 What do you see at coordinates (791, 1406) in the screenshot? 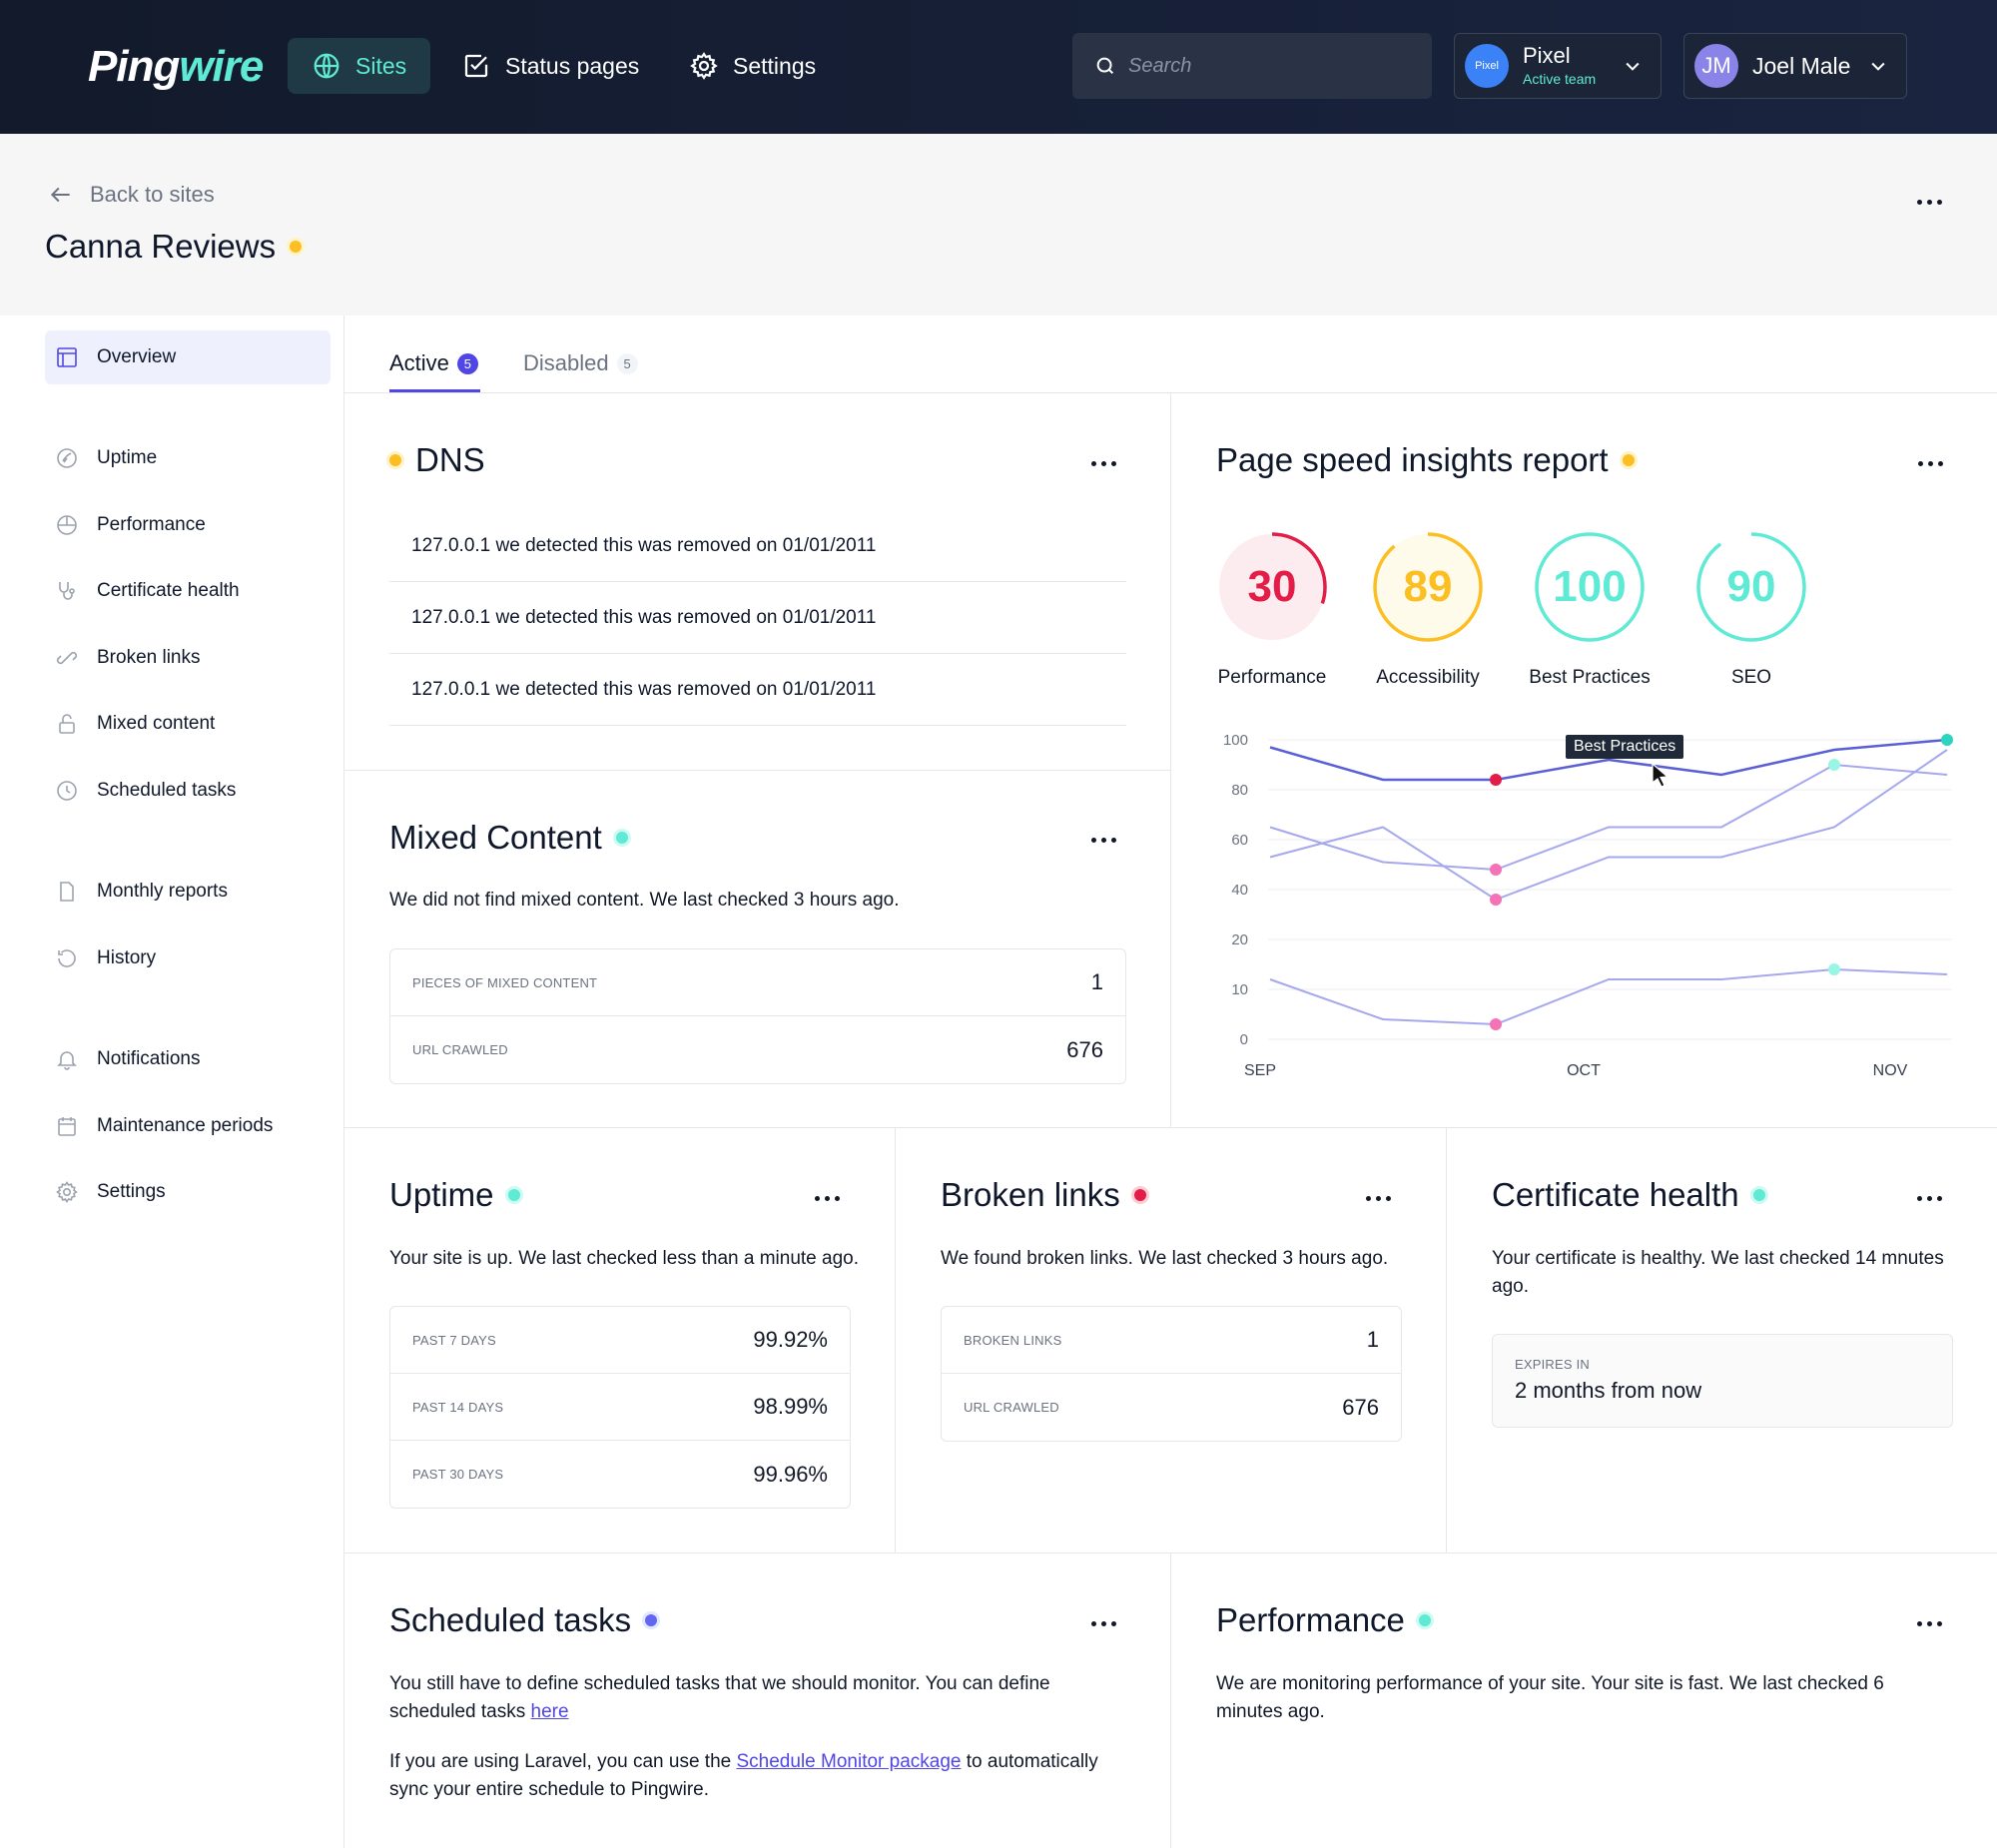
I see `stat-value: 98.99%` at bounding box center [791, 1406].